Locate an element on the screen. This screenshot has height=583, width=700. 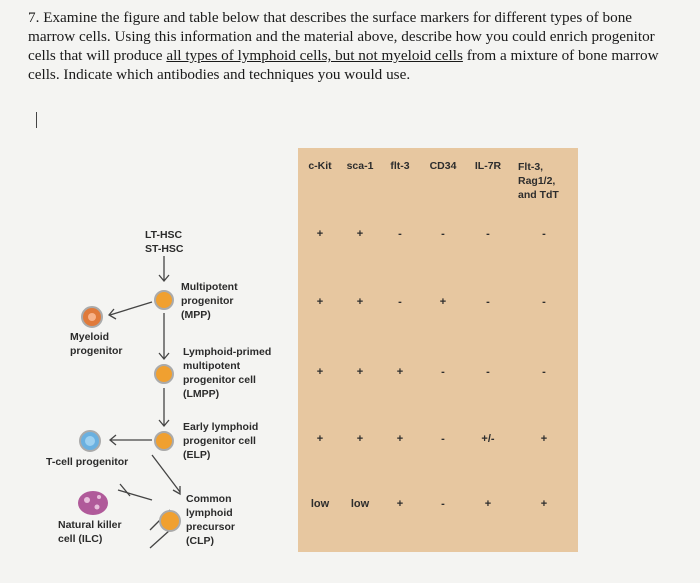
lt-hsc-label: LT-HSC is located at coordinates (164, 235).